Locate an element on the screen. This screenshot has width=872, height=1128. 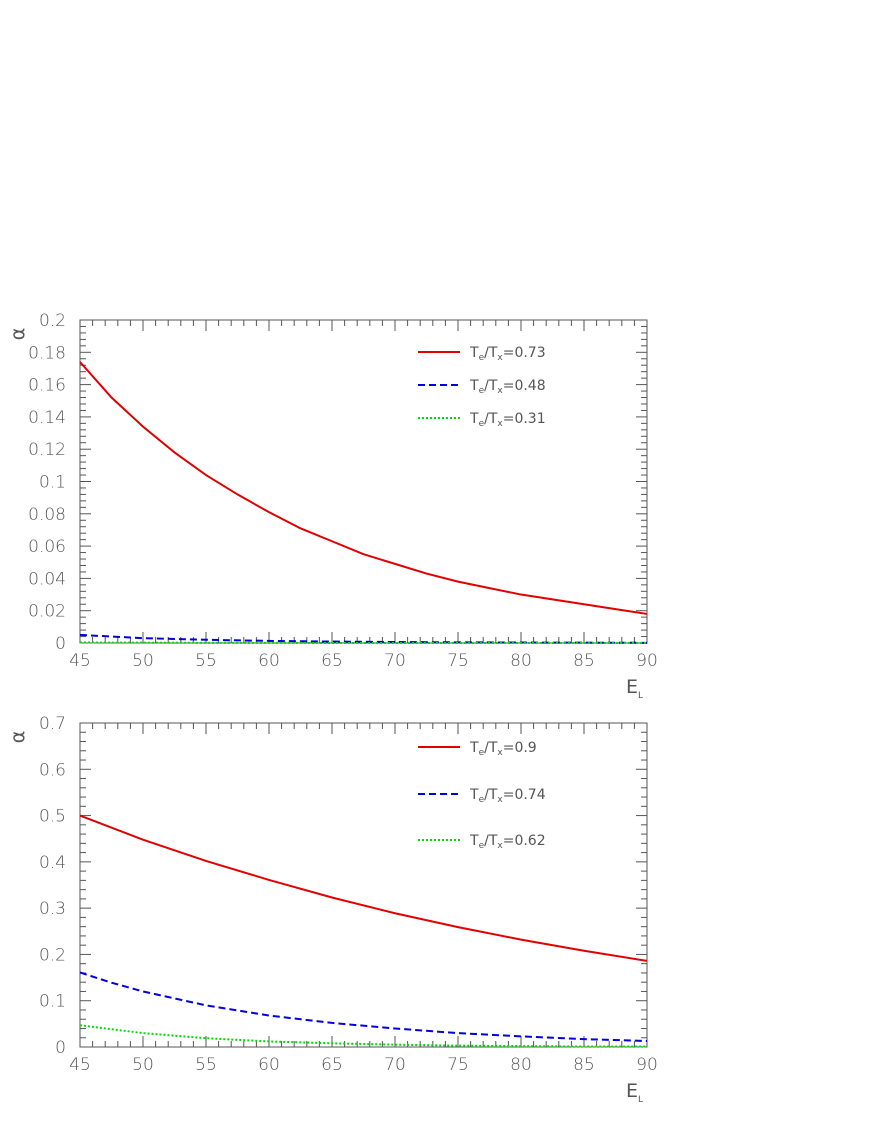
y-tick-label: 0.06 is located at coordinates (47, 547).